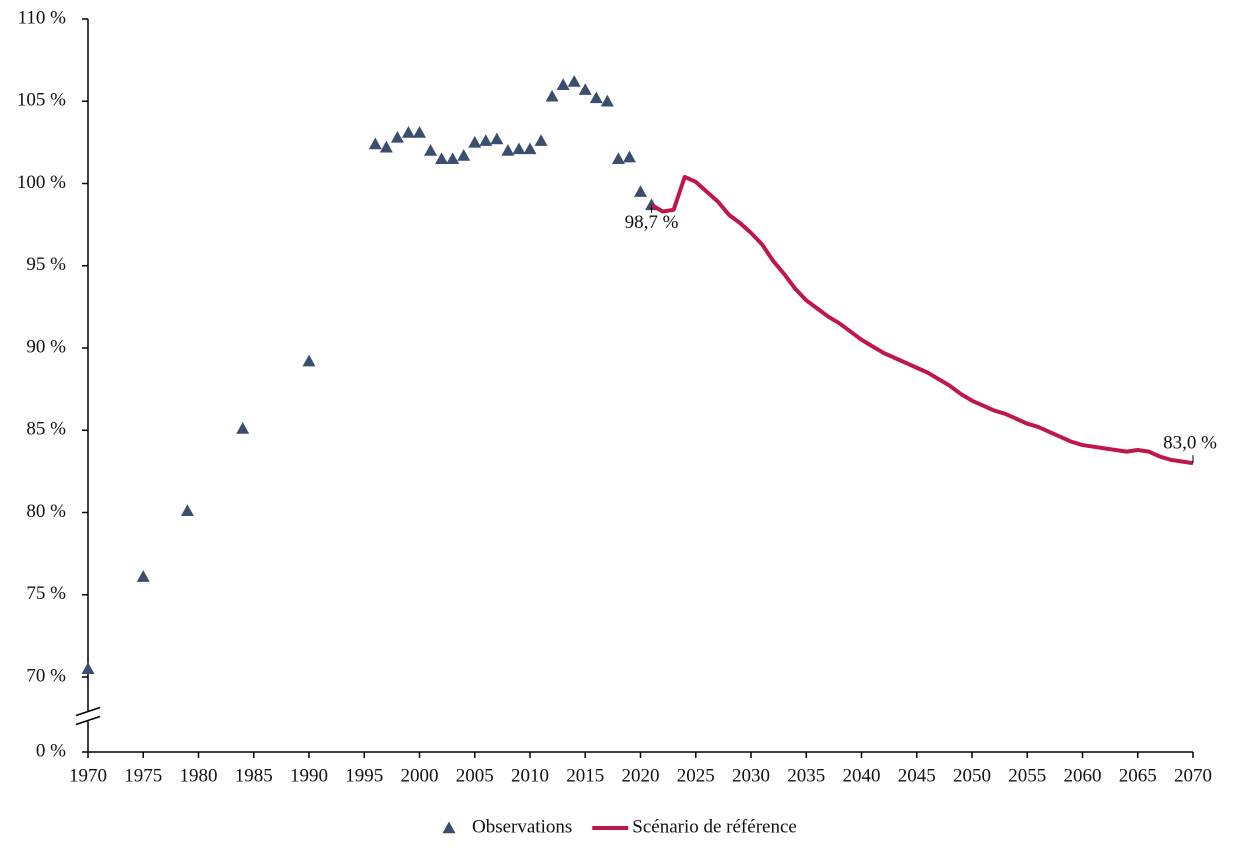 This screenshot has width=1240, height=854. I want to click on axis-break-gap, so click(88, 716).